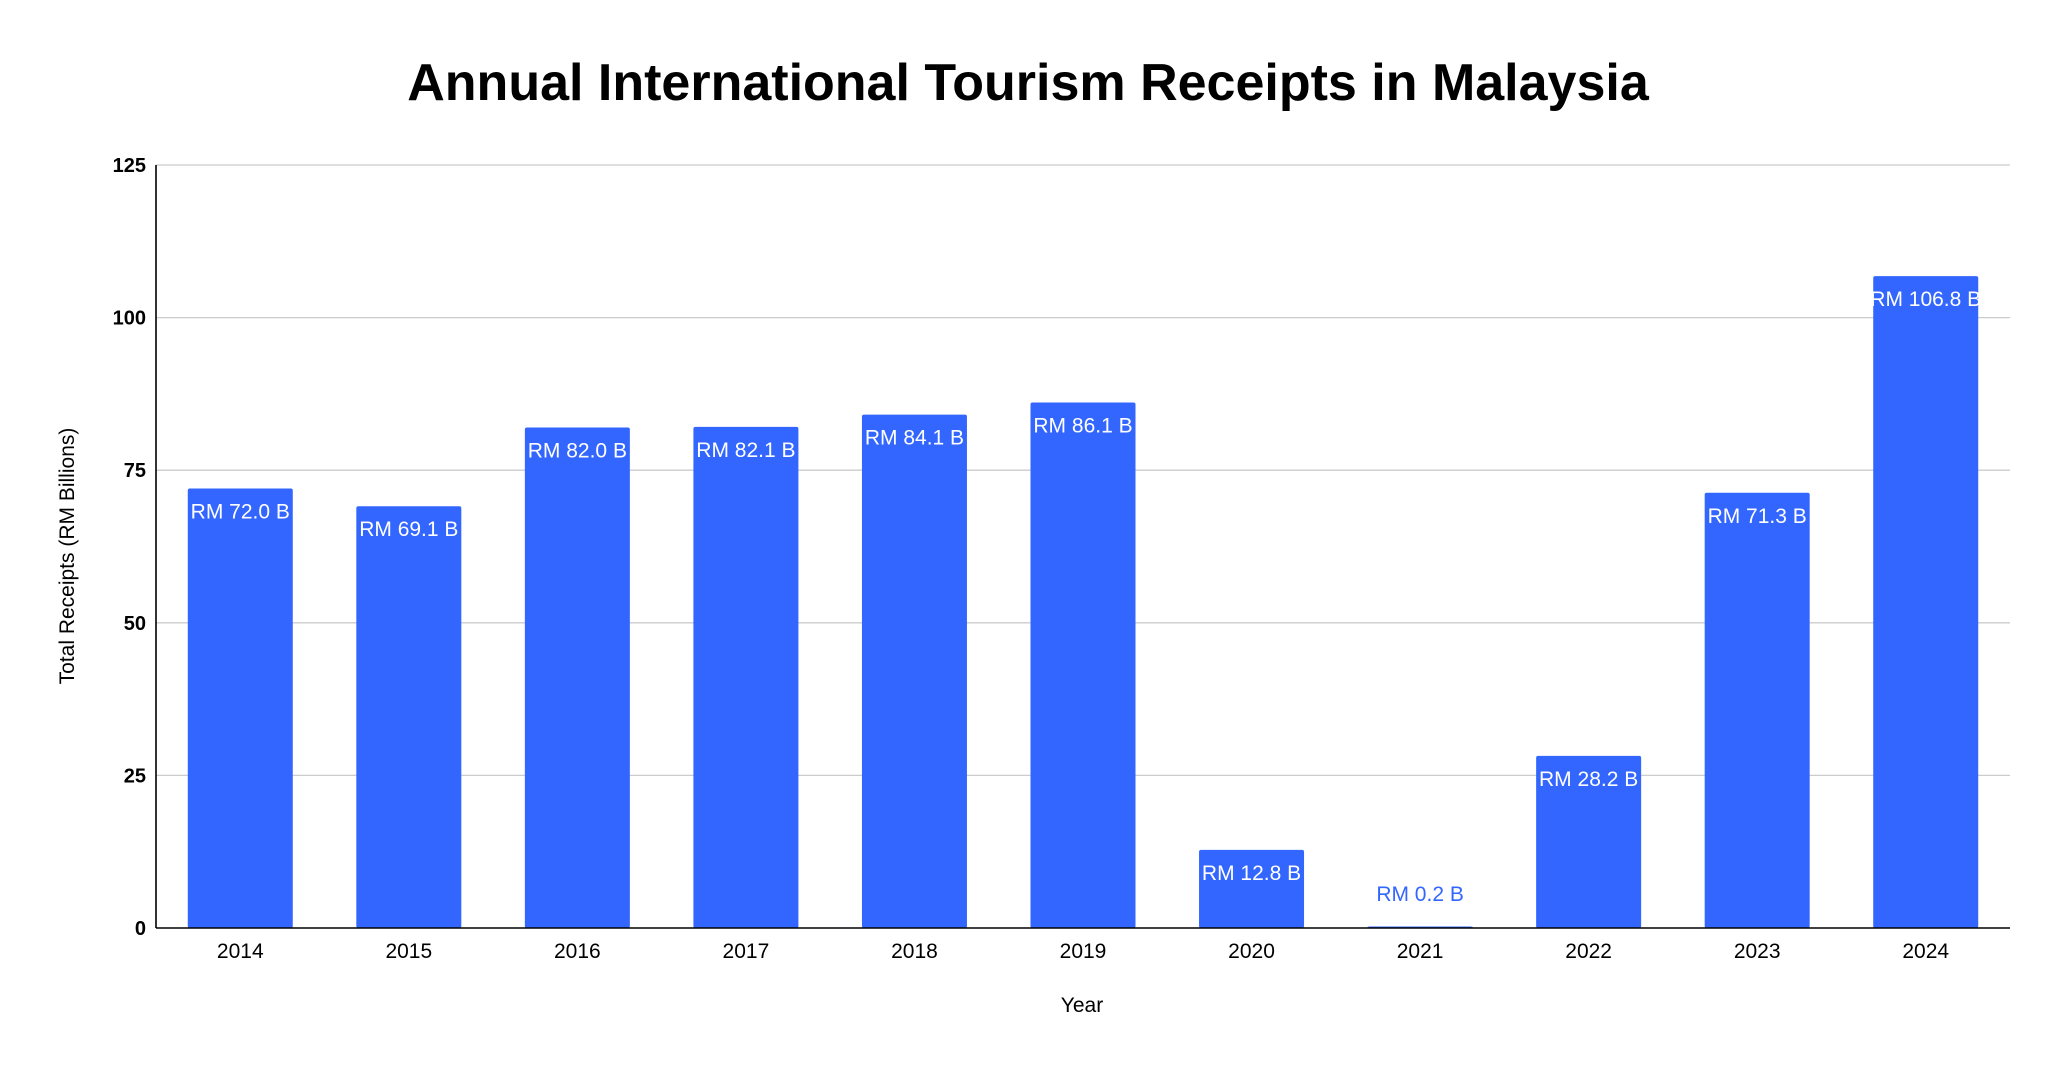  I want to click on data-label: RM 82.1 B, so click(745, 450).